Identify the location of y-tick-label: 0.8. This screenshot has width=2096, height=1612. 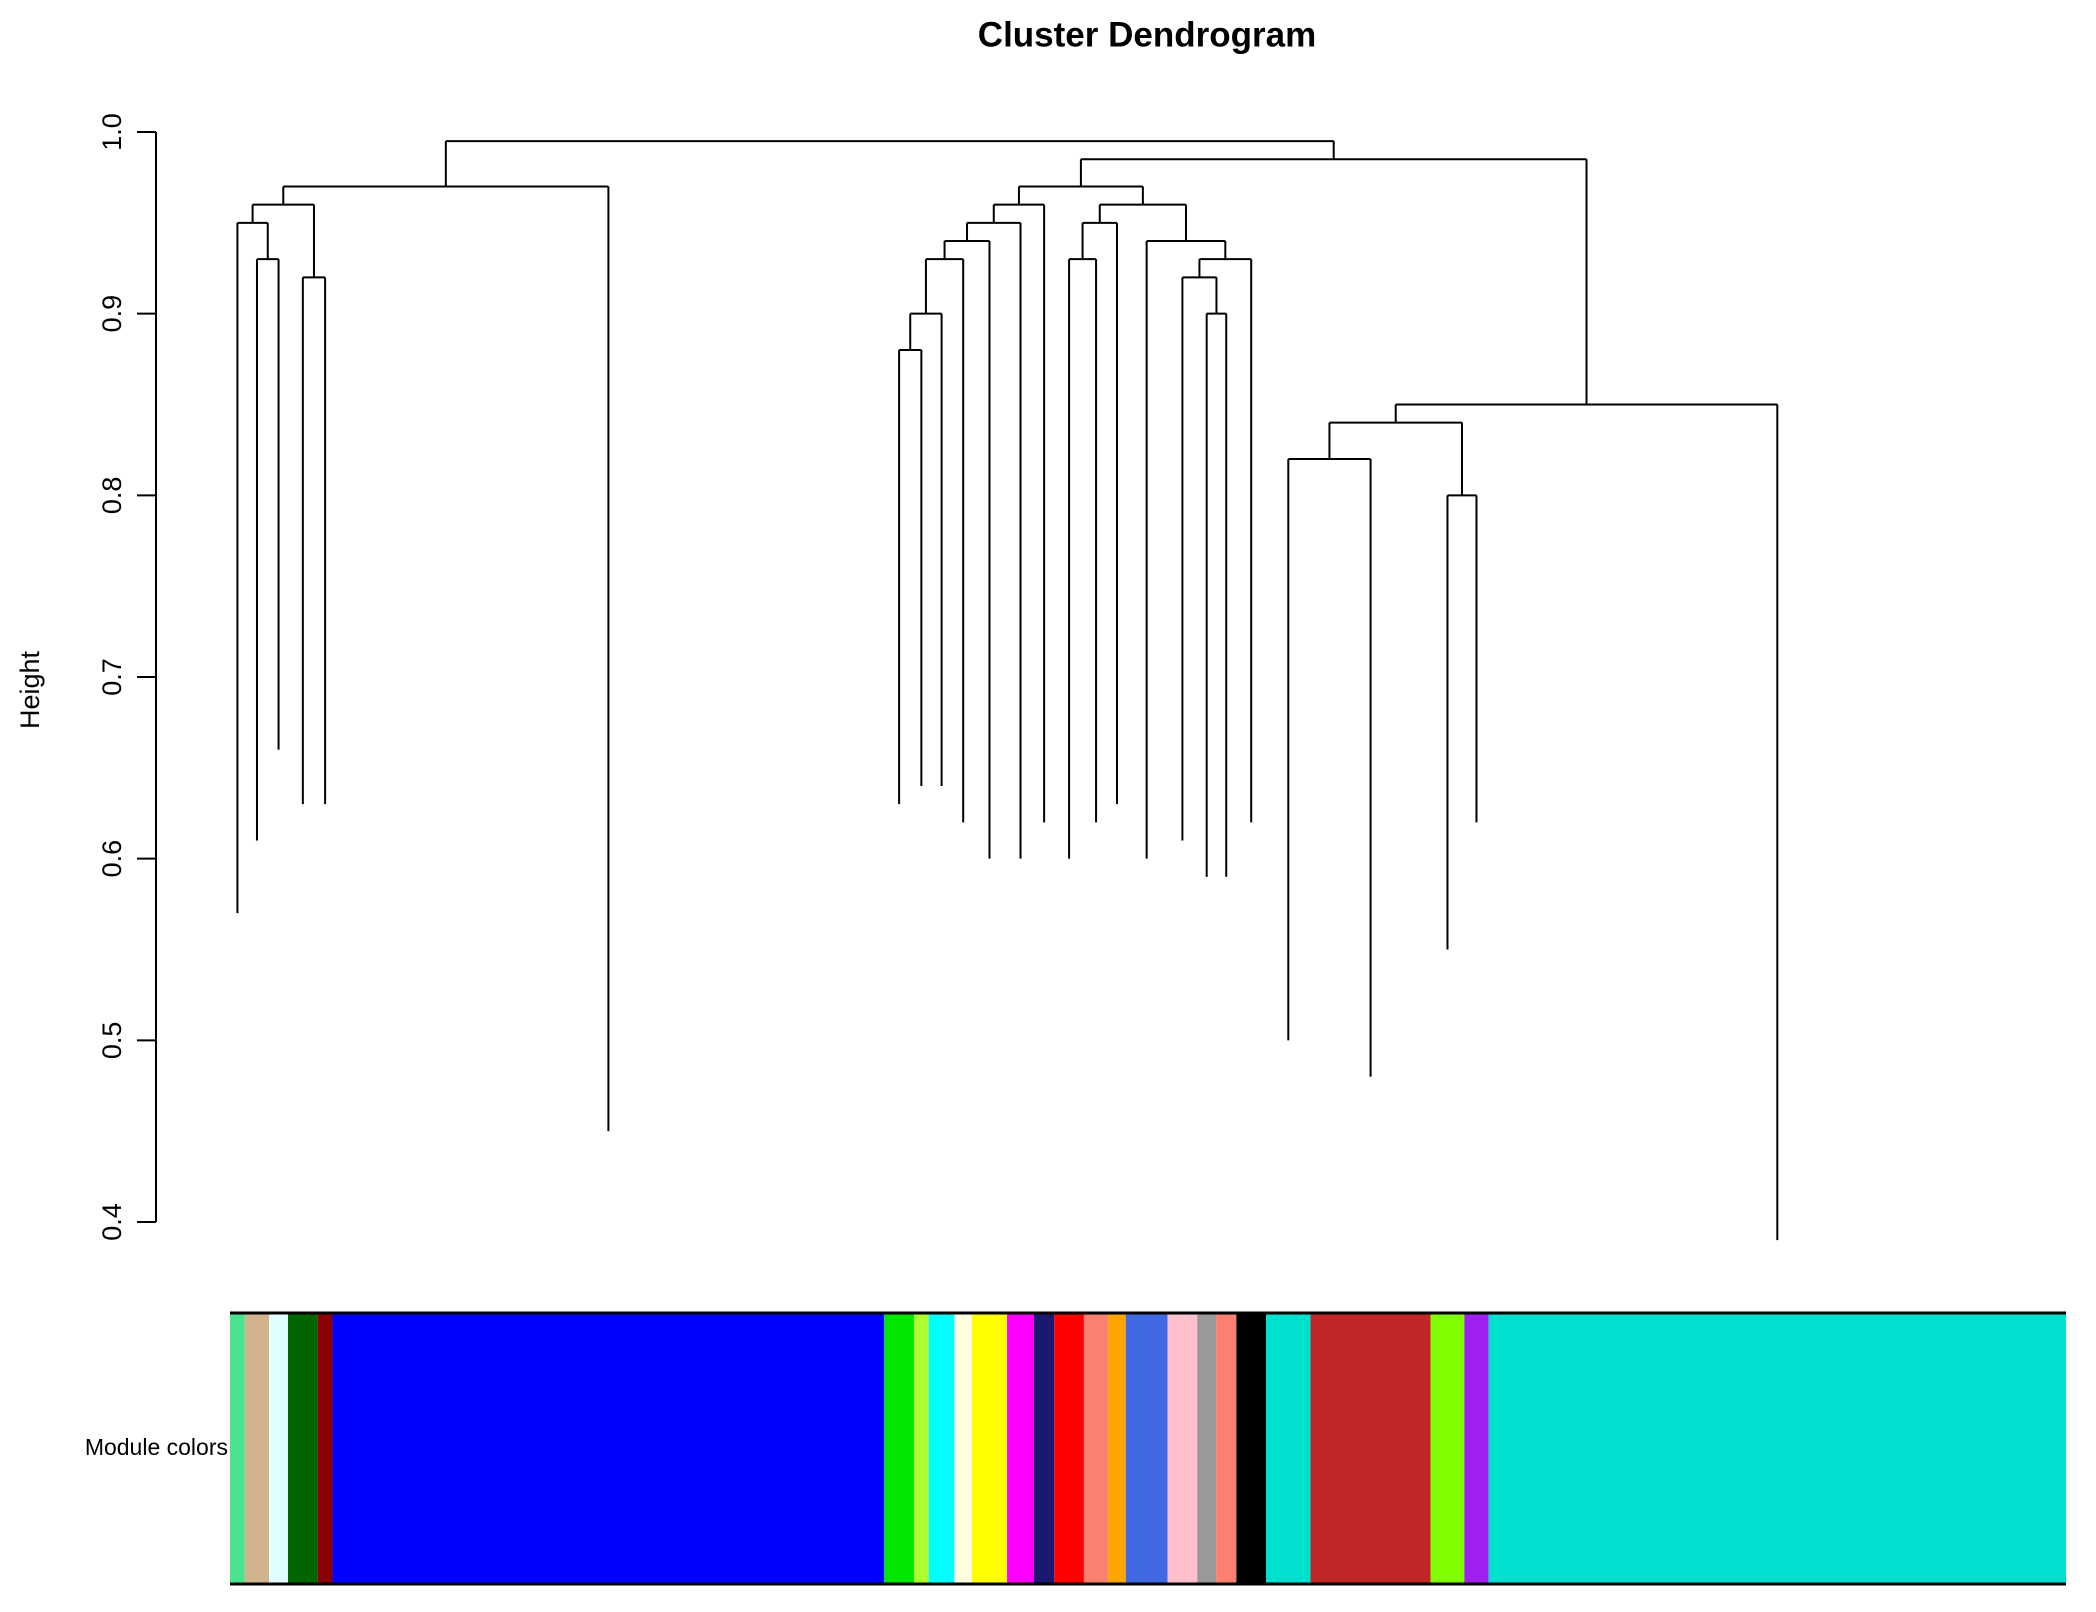
(112, 496).